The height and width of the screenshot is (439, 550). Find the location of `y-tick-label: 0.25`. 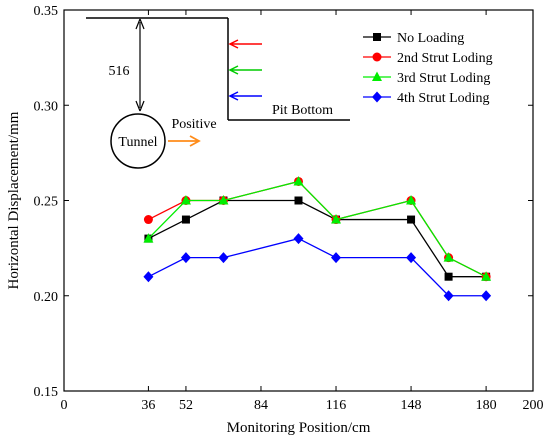

y-tick-label: 0.25 is located at coordinates (46, 202).